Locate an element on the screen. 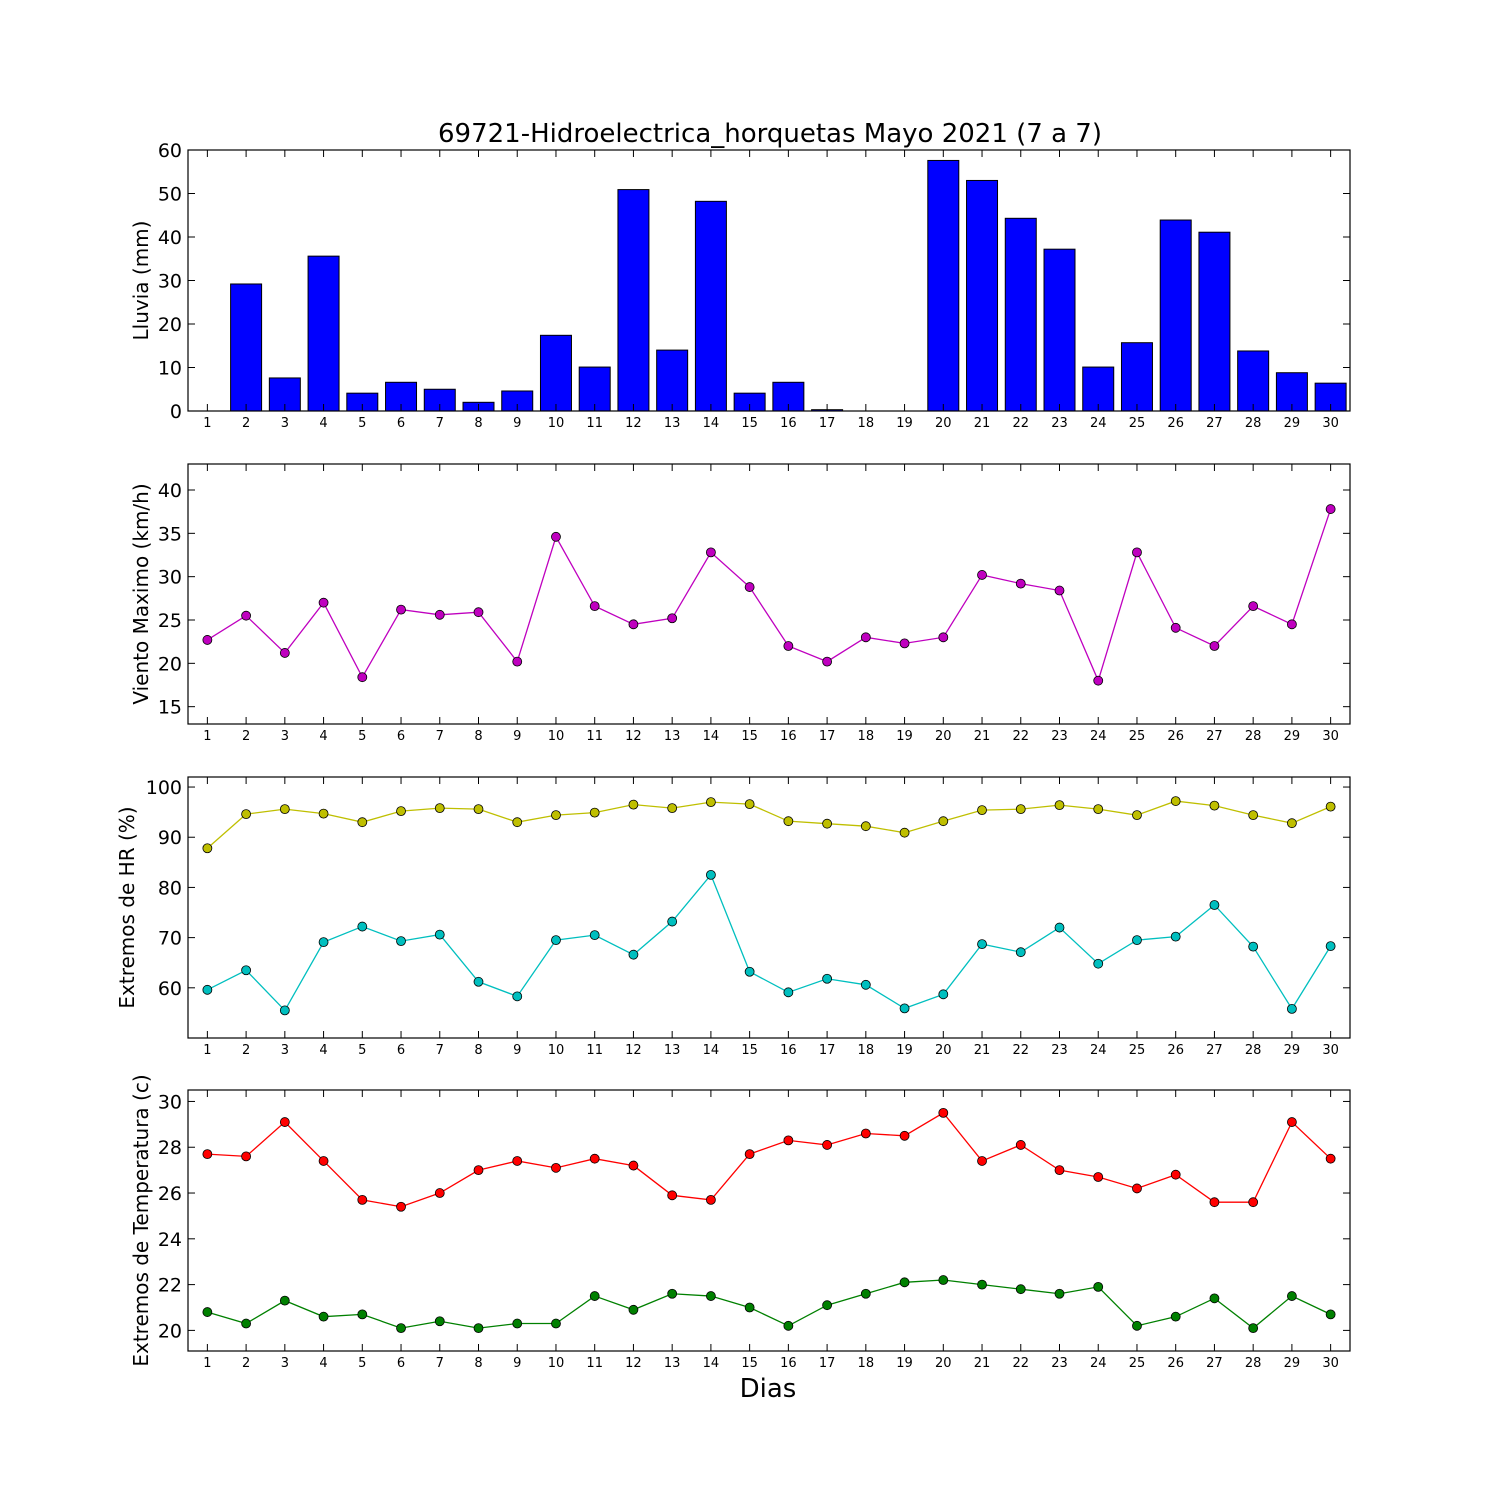  x-tick-label: 4 is located at coordinates (323, 423).